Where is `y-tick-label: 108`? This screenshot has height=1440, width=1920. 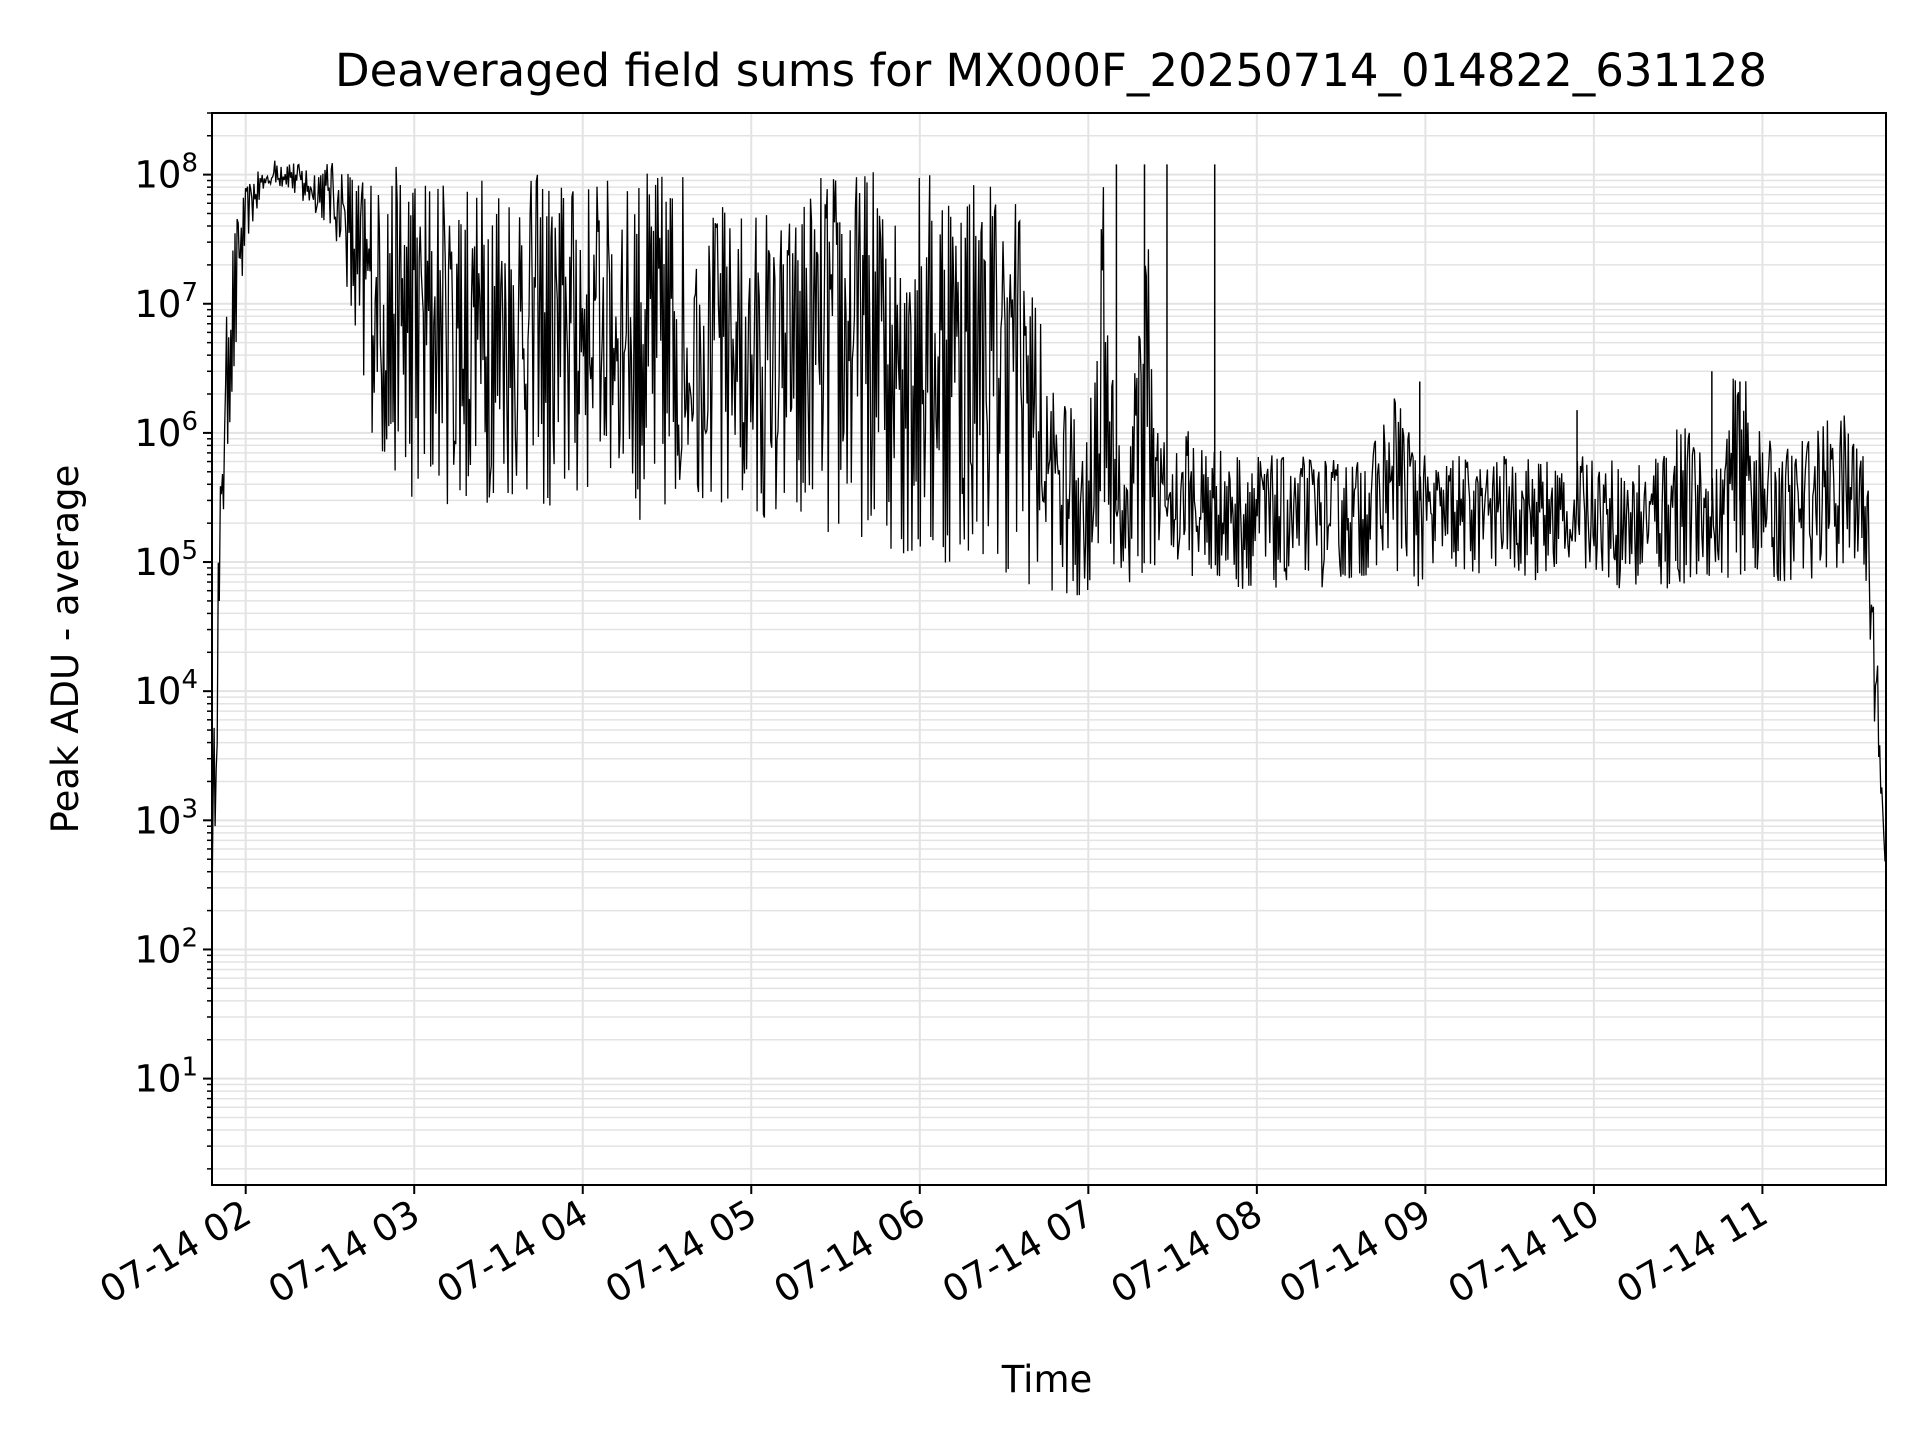 y-tick-label: 108 is located at coordinates (166, 173).